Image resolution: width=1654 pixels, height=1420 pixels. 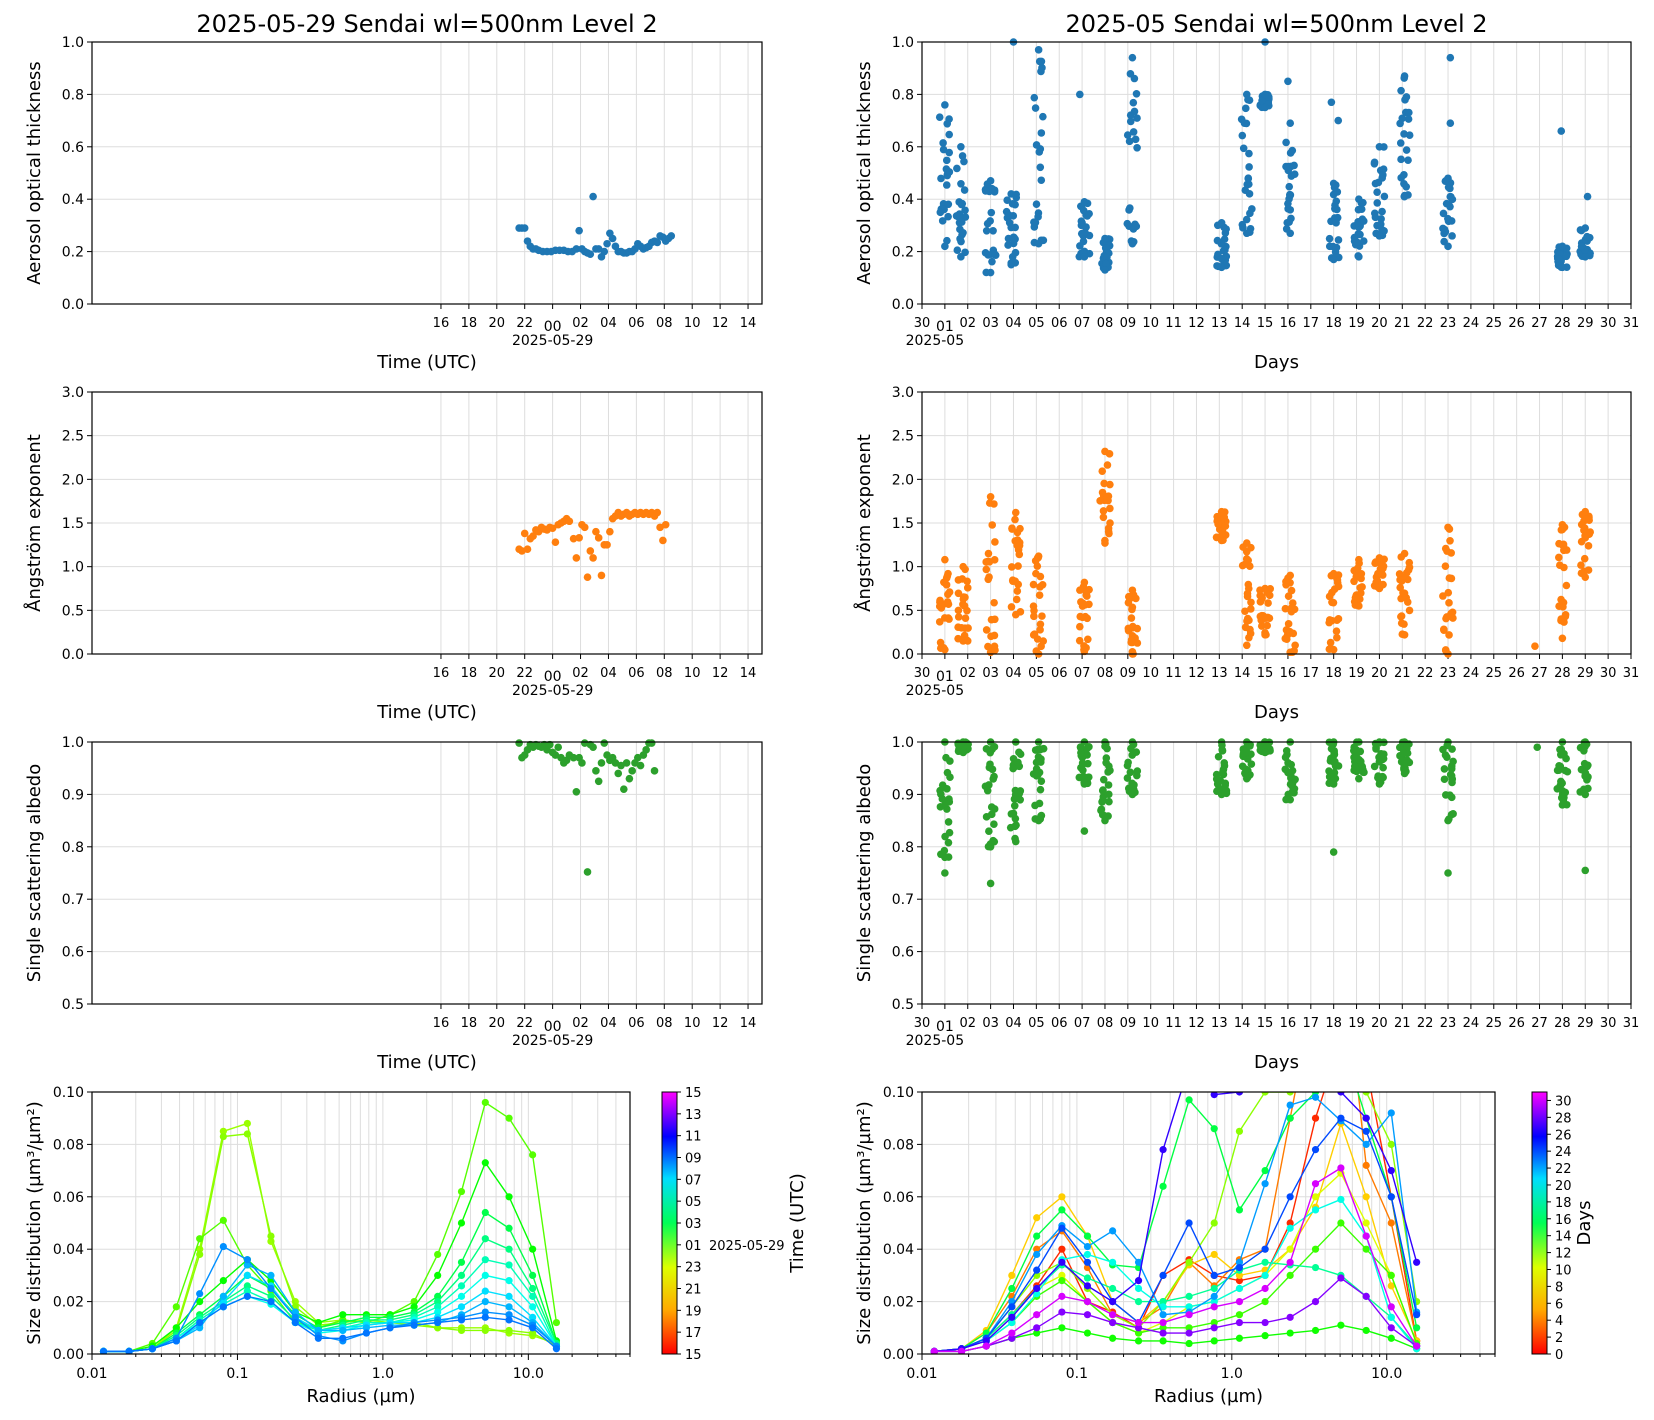 I want to click on ssa-monthly-xtick-label: 26, so click(x=1516, y=1023).